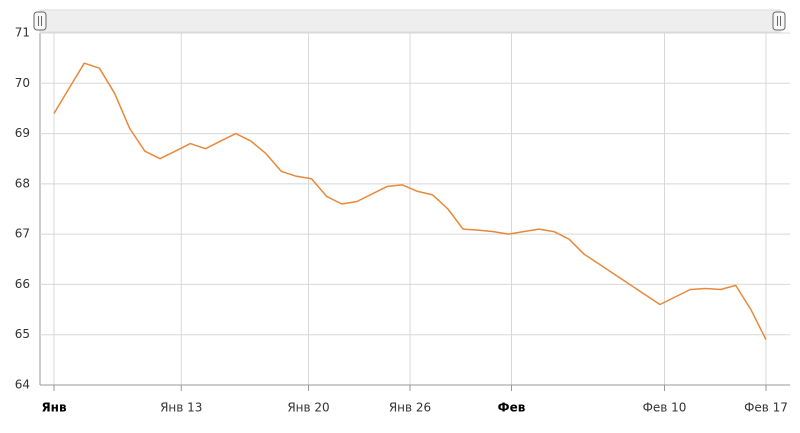 Image resolution: width=800 pixels, height=433 pixels. I want to click on x-tick-label: Янв 20, so click(308, 408).